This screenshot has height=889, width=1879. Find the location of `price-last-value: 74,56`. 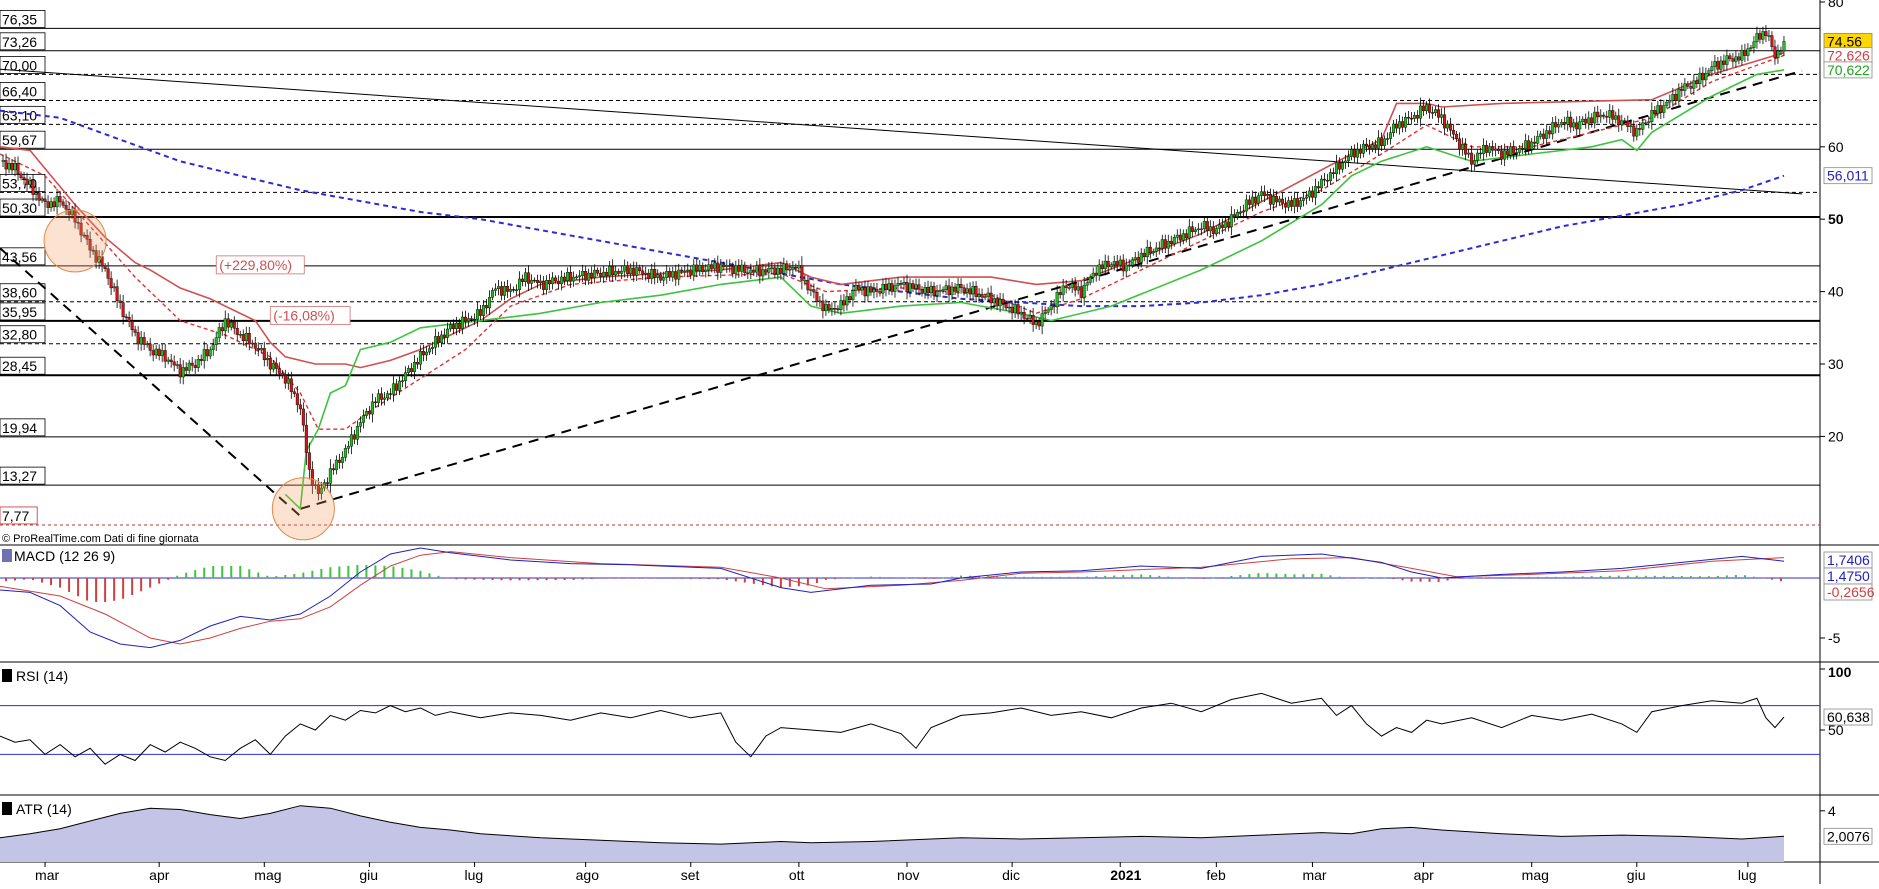

price-last-value: 74,56 is located at coordinates (1844, 41).